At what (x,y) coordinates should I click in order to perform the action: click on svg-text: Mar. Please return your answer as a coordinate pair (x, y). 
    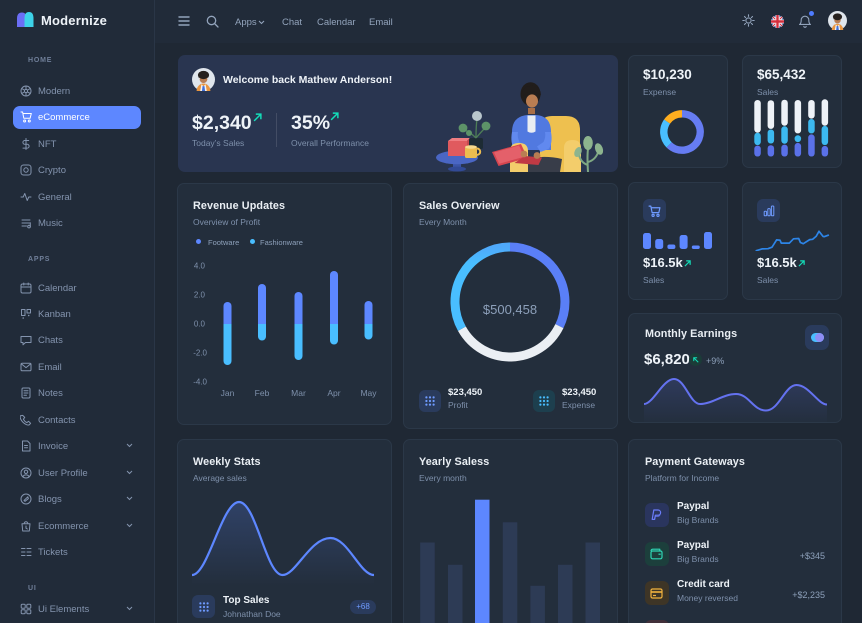
    Looking at the image, I should click on (298, 393).